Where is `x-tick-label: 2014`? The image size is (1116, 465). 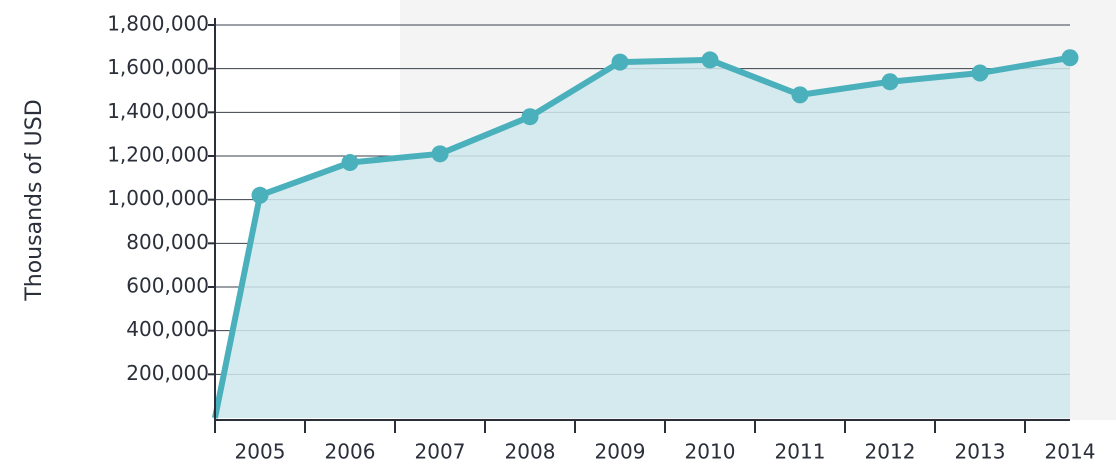
x-tick-label: 2014 is located at coordinates (1070, 452).